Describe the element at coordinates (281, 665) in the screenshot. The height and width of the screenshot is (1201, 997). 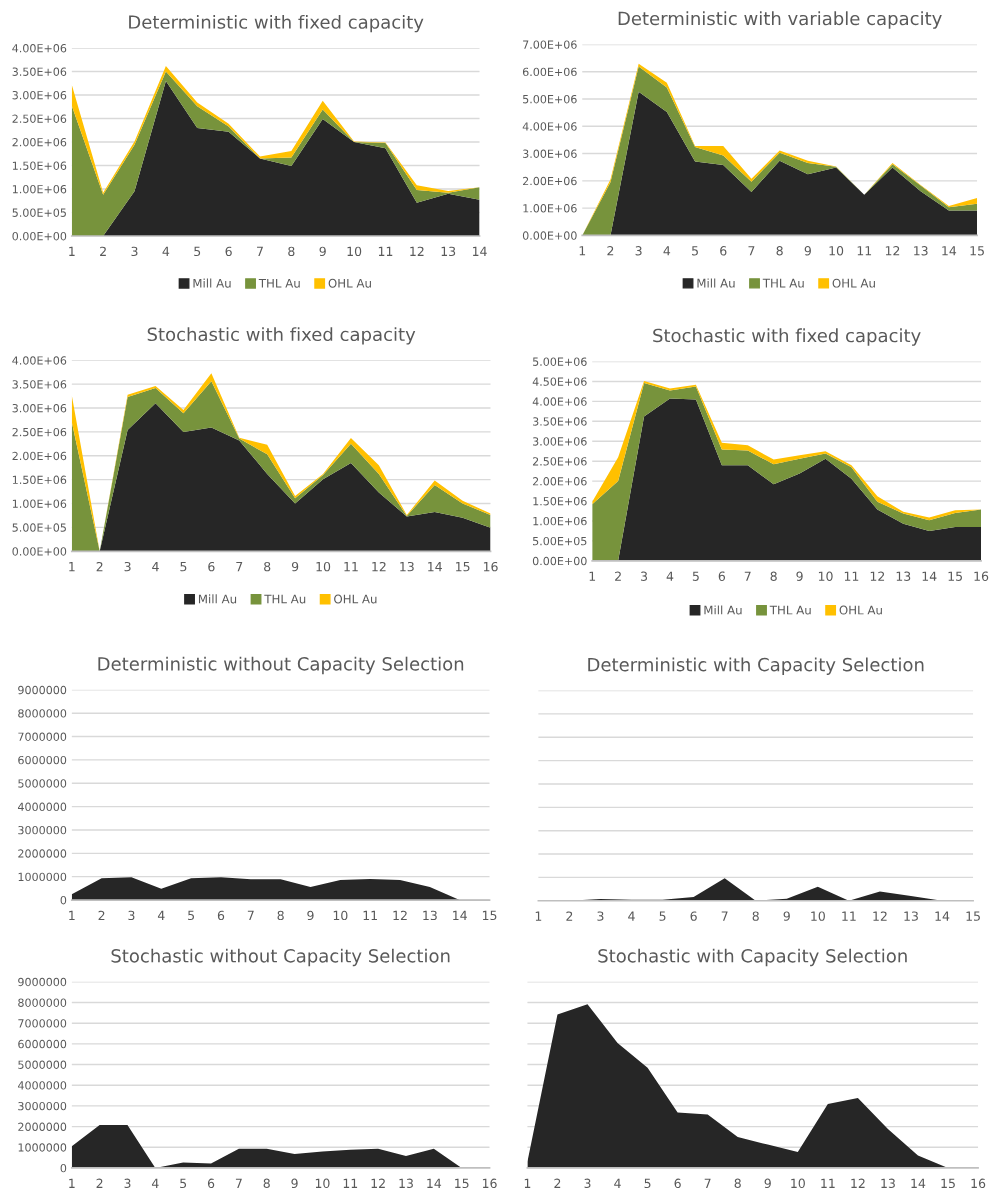
I see `chart-title: Deterministic without Capacity Selection` at that location.